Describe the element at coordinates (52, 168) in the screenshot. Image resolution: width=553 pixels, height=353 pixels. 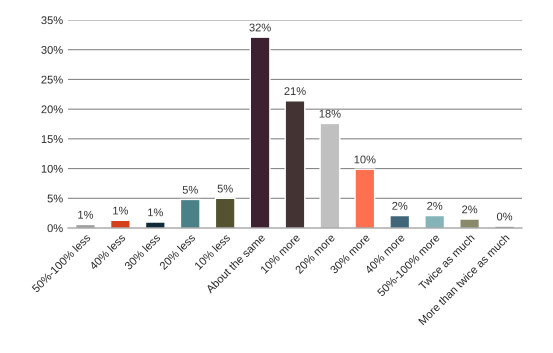
I see `y-tick-label: 10%` at that location.